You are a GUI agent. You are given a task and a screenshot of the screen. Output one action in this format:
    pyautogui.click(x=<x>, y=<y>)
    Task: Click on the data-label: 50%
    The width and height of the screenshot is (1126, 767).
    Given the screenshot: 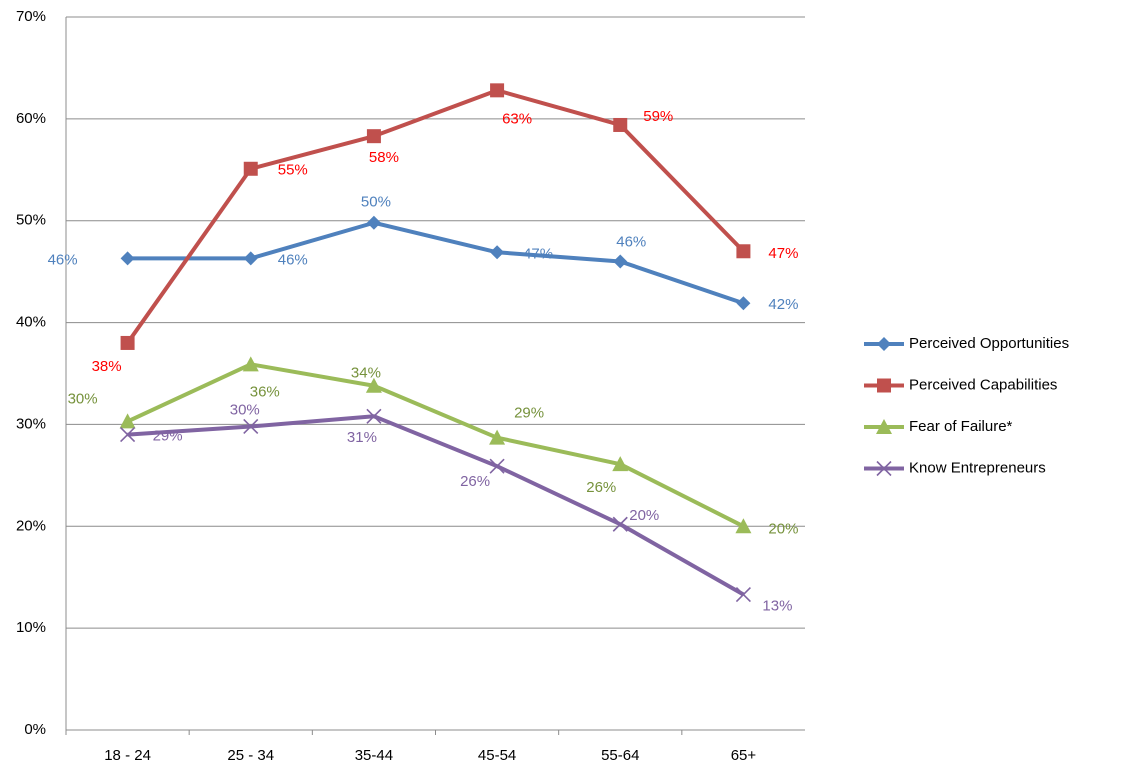 What is the action you would take?
    pyautogui.click(x=376, y=202)
    